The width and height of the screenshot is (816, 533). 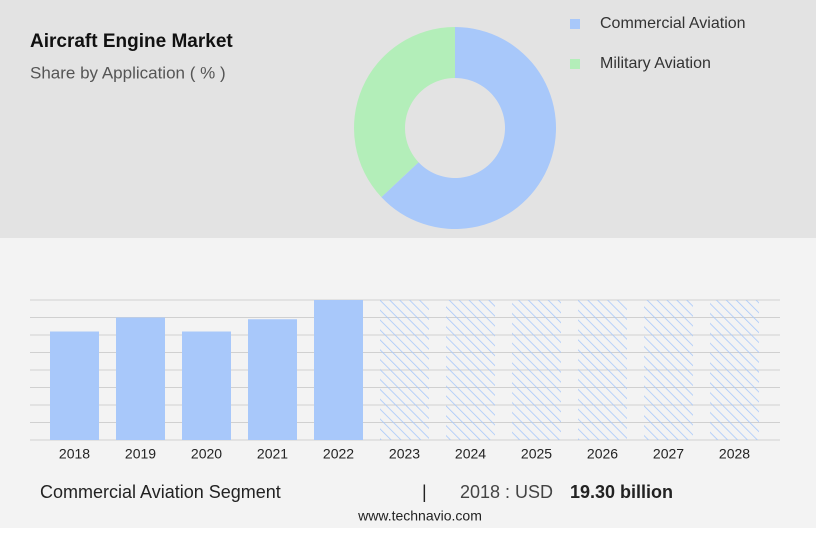 I want to click on x-tick-label: 2018, so click(x=74, y=454).